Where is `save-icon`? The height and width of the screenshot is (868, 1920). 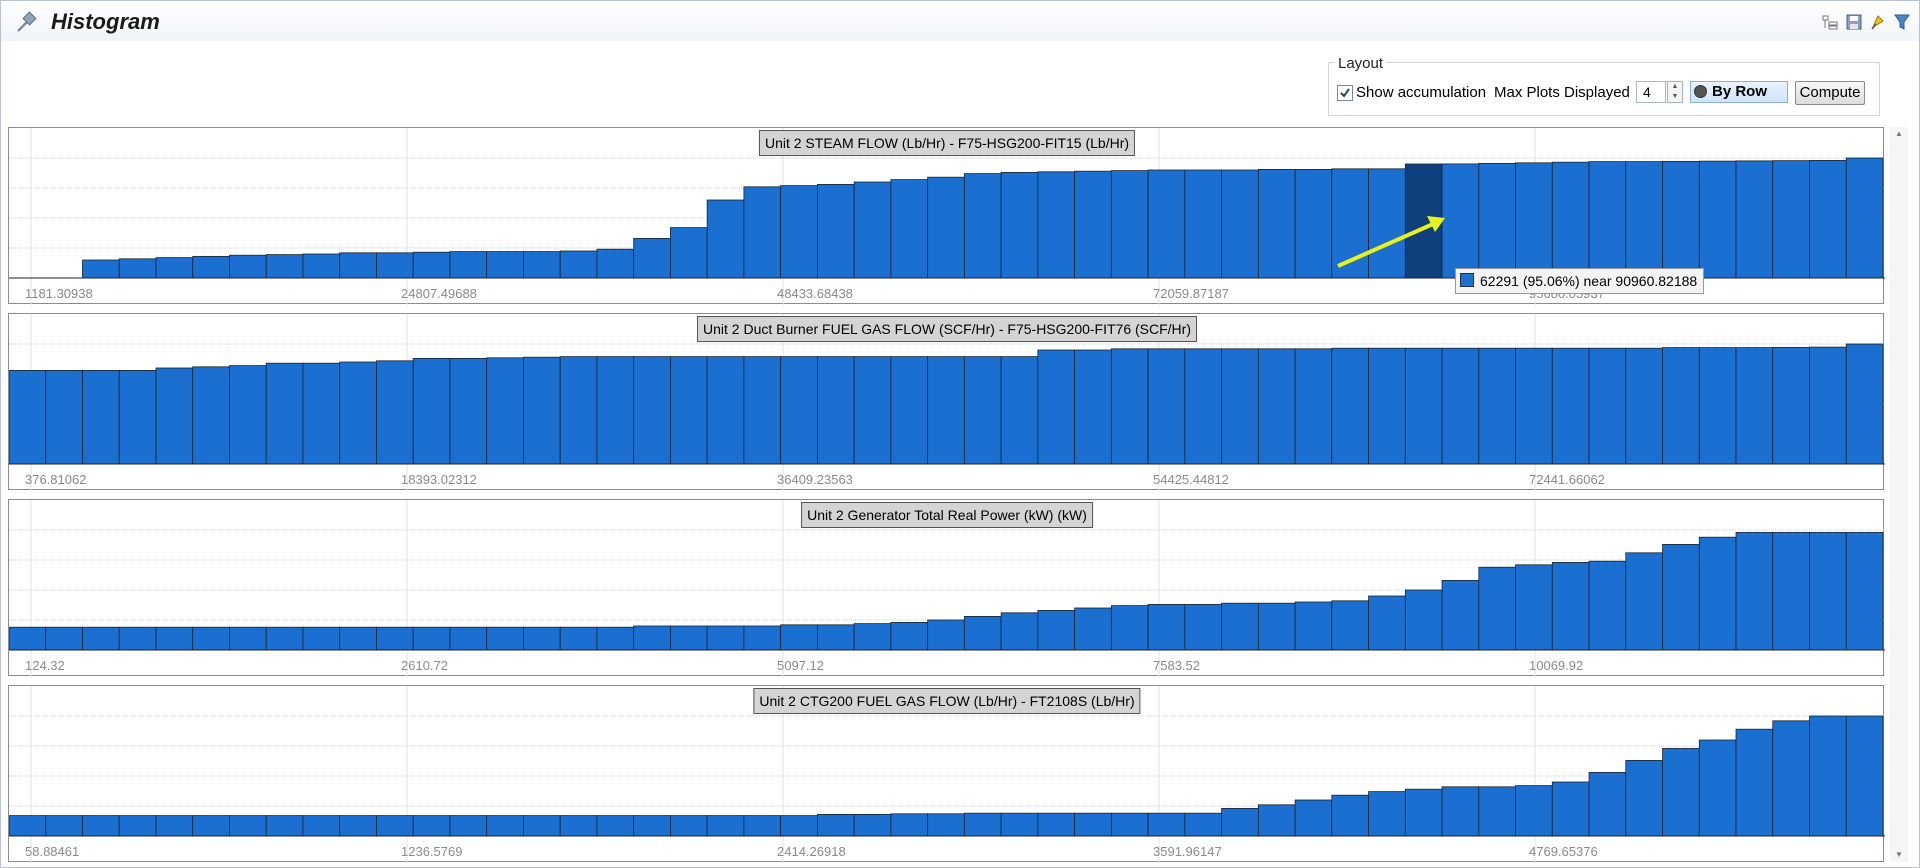
save-icon is located at coordinates (1854, 22).